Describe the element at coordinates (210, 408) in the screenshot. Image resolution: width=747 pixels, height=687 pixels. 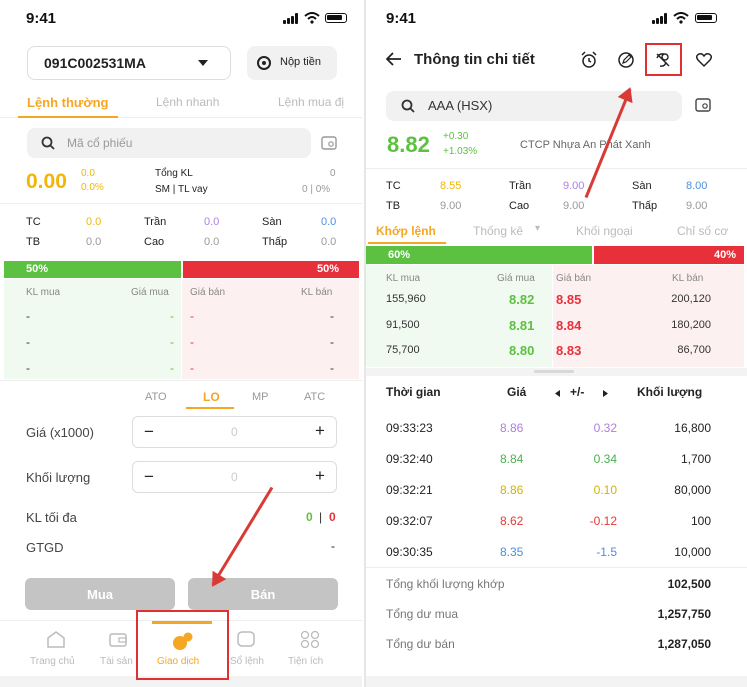
I see `order-type-indicator` at that location.